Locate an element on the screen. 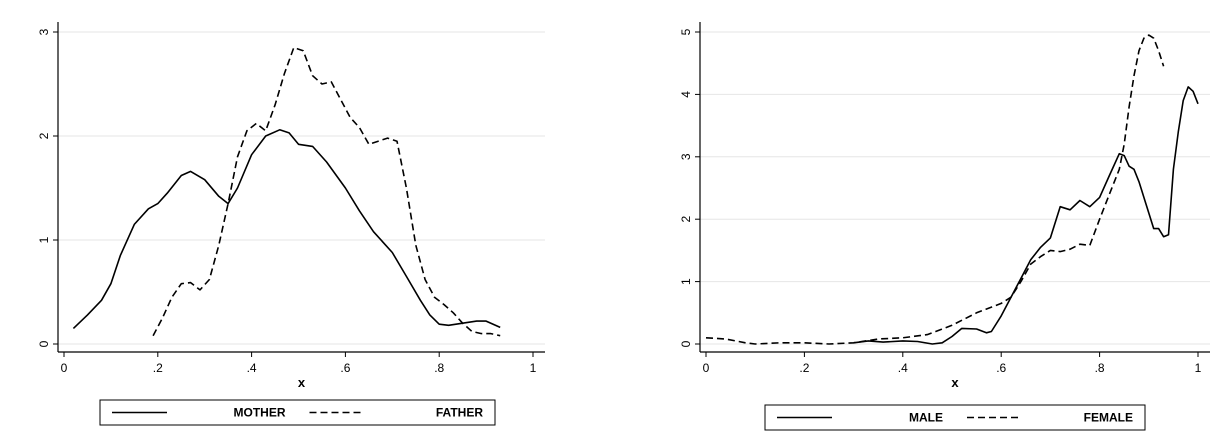 Image resolution: width=1225 pixels, height=446 pixels. legend-label-mother: MOTHER is located at coordinates (260, 413).